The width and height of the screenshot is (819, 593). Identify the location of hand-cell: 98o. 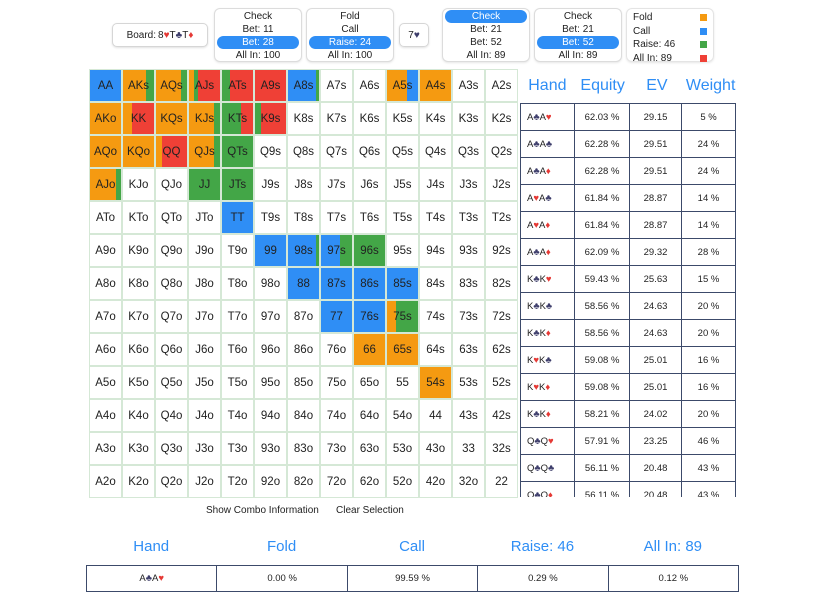
(270, 283).